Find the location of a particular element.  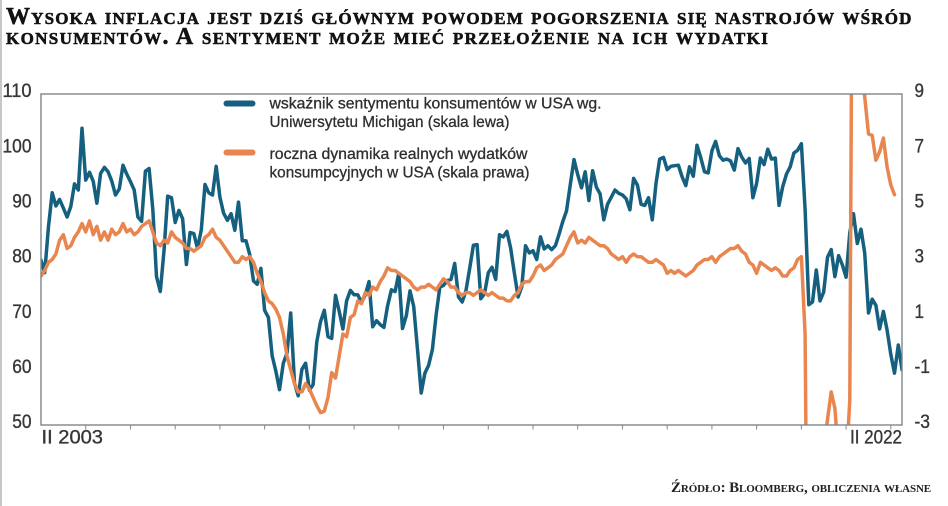

svg-text: II 2003 is located at coordinates (73, 438).